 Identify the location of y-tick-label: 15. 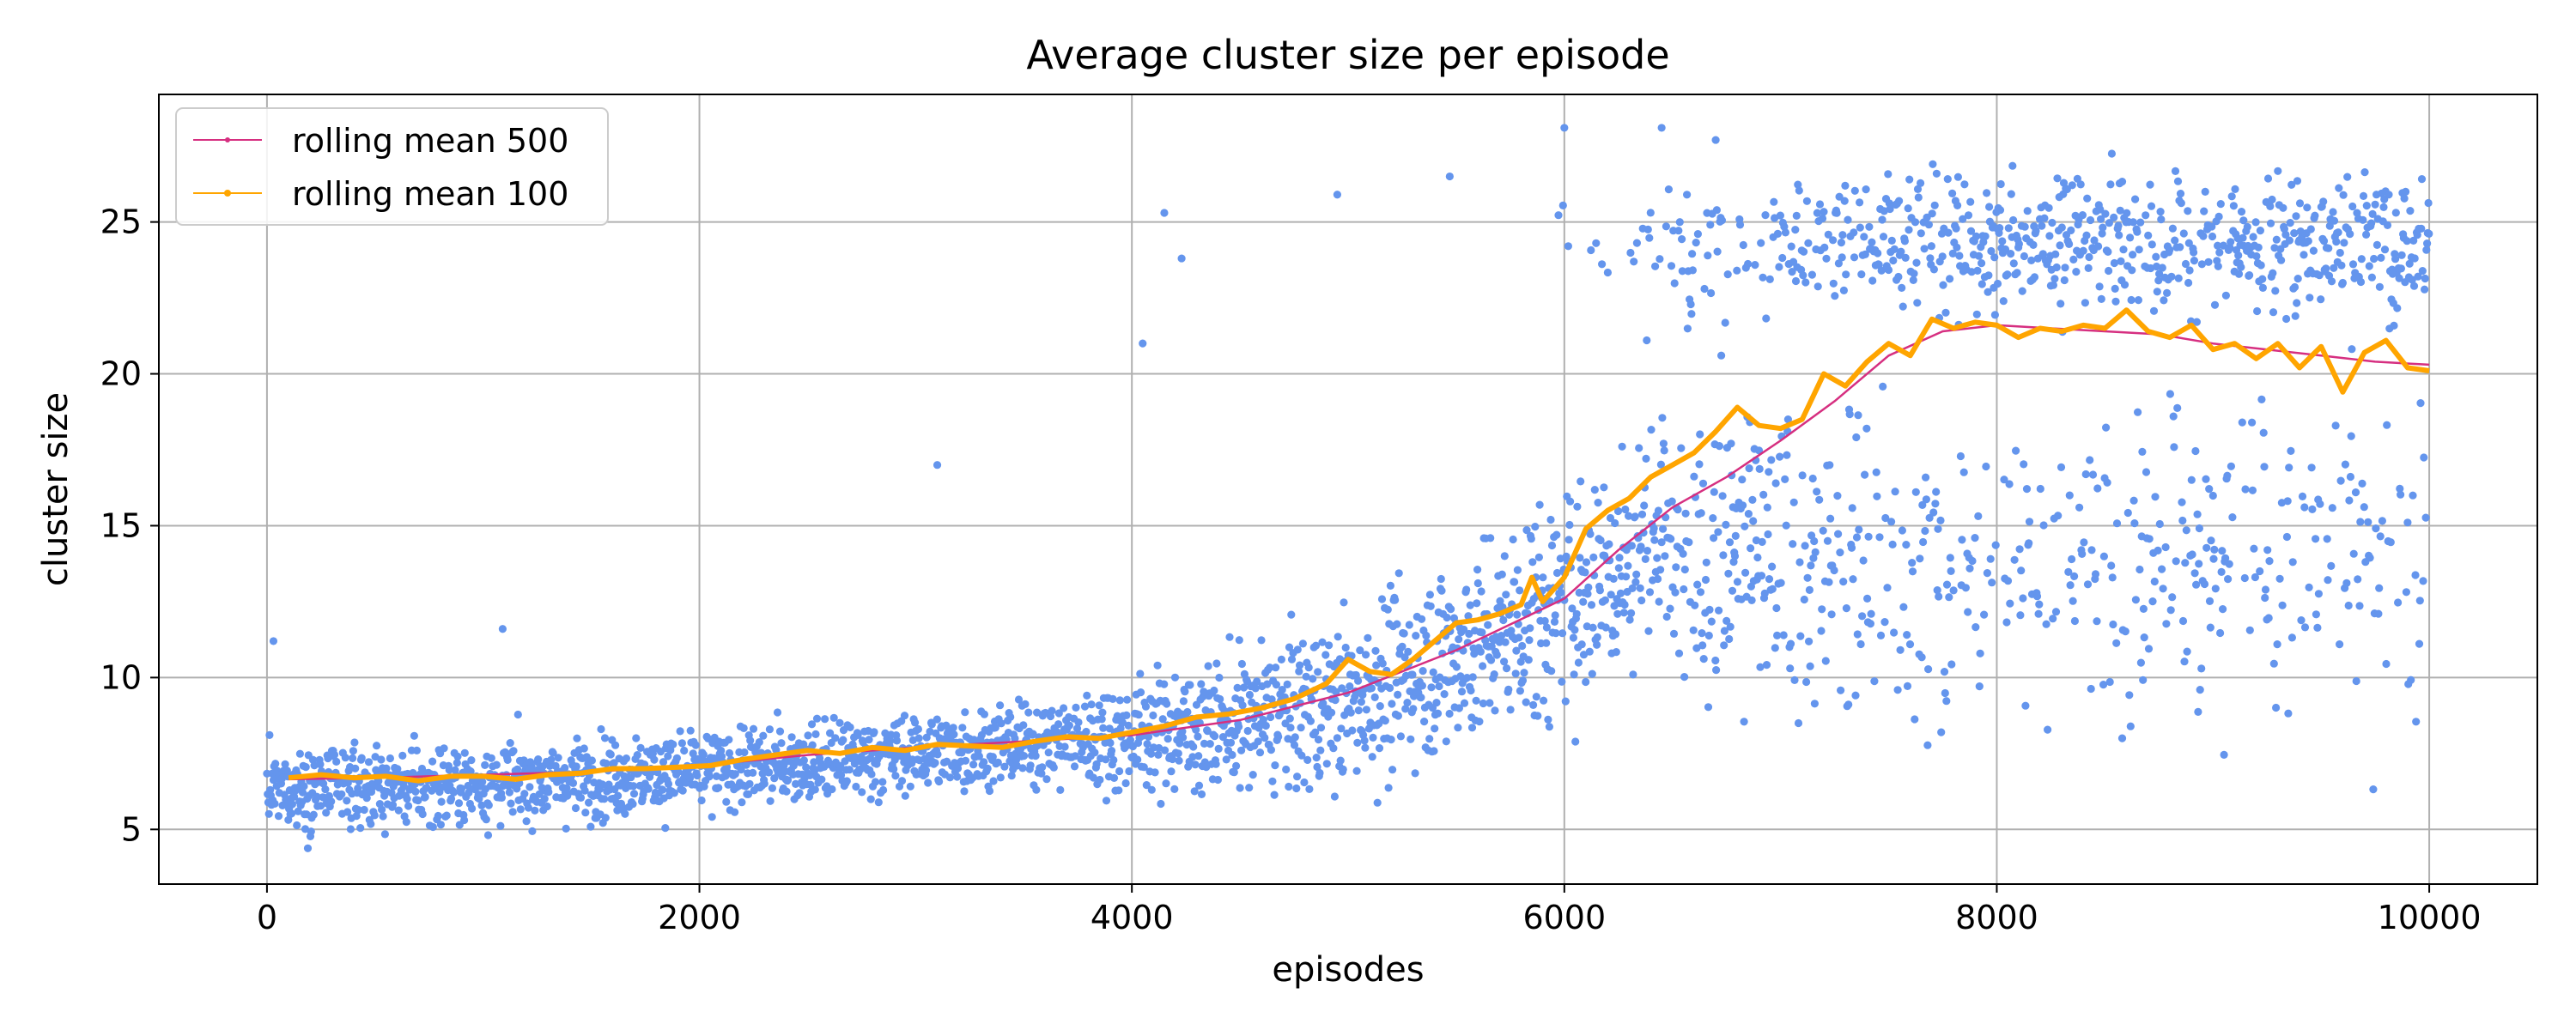
(121, 525).